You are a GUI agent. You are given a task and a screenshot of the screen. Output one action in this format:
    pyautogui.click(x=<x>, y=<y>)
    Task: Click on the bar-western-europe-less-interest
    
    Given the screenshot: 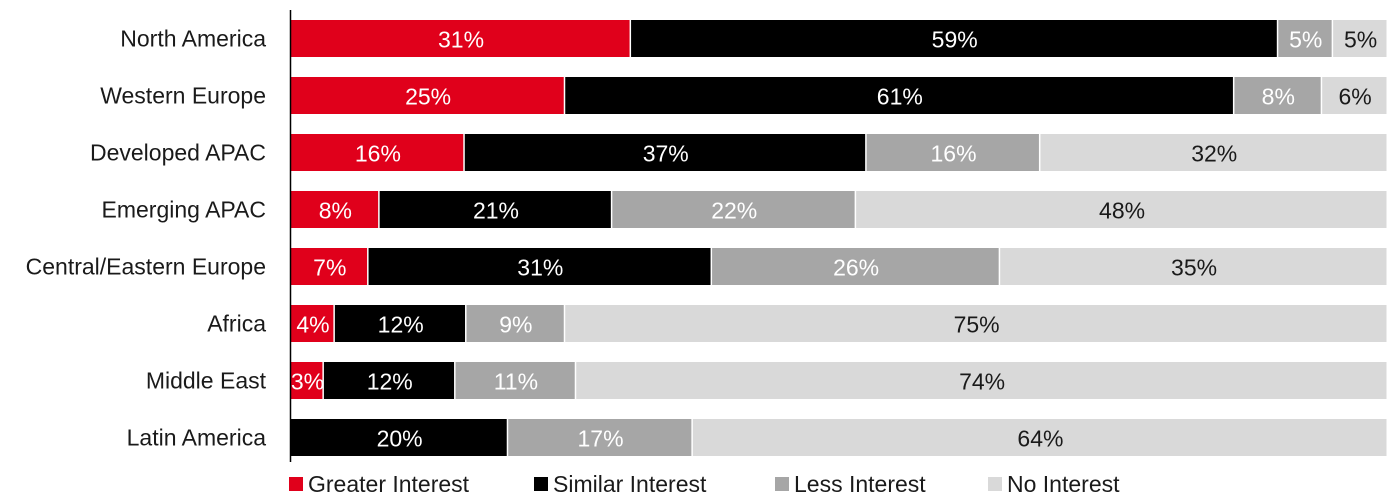 What is the action you would take?
    pyautogui.click(x=1277, y=95)
    